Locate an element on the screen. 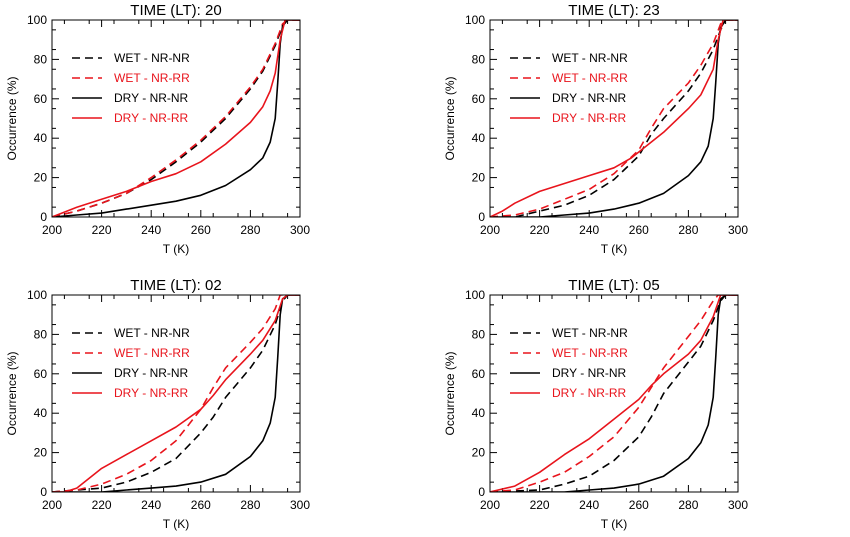 The width and height of the screenshot is (850, 537). chart-title: TIME (LT): 05 is located at coordinates (613, 285).